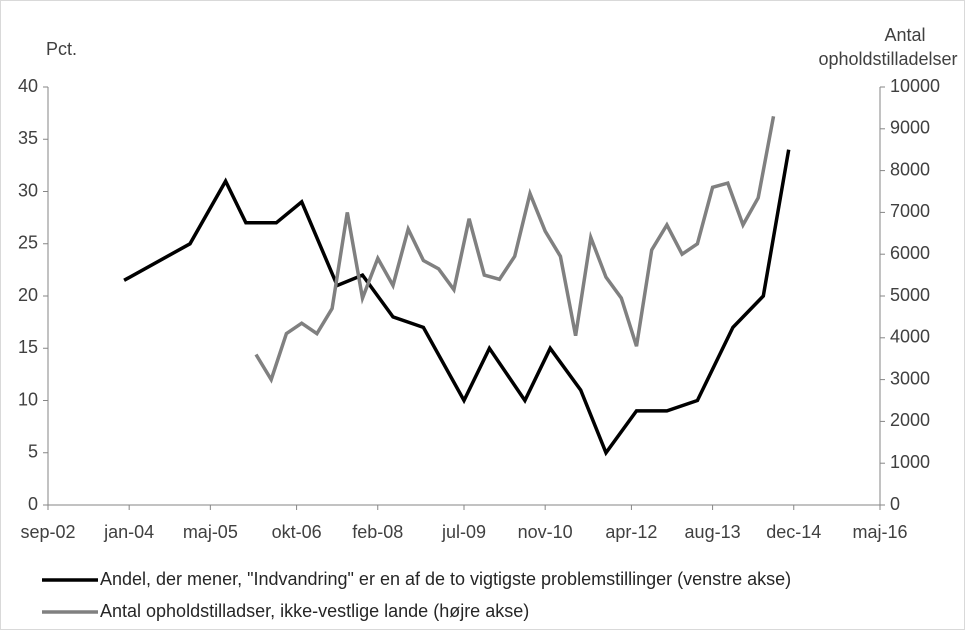  Describe the element at coordinates (28, 399) in the screenshot. I see `y-tick-label: 10` at that location.